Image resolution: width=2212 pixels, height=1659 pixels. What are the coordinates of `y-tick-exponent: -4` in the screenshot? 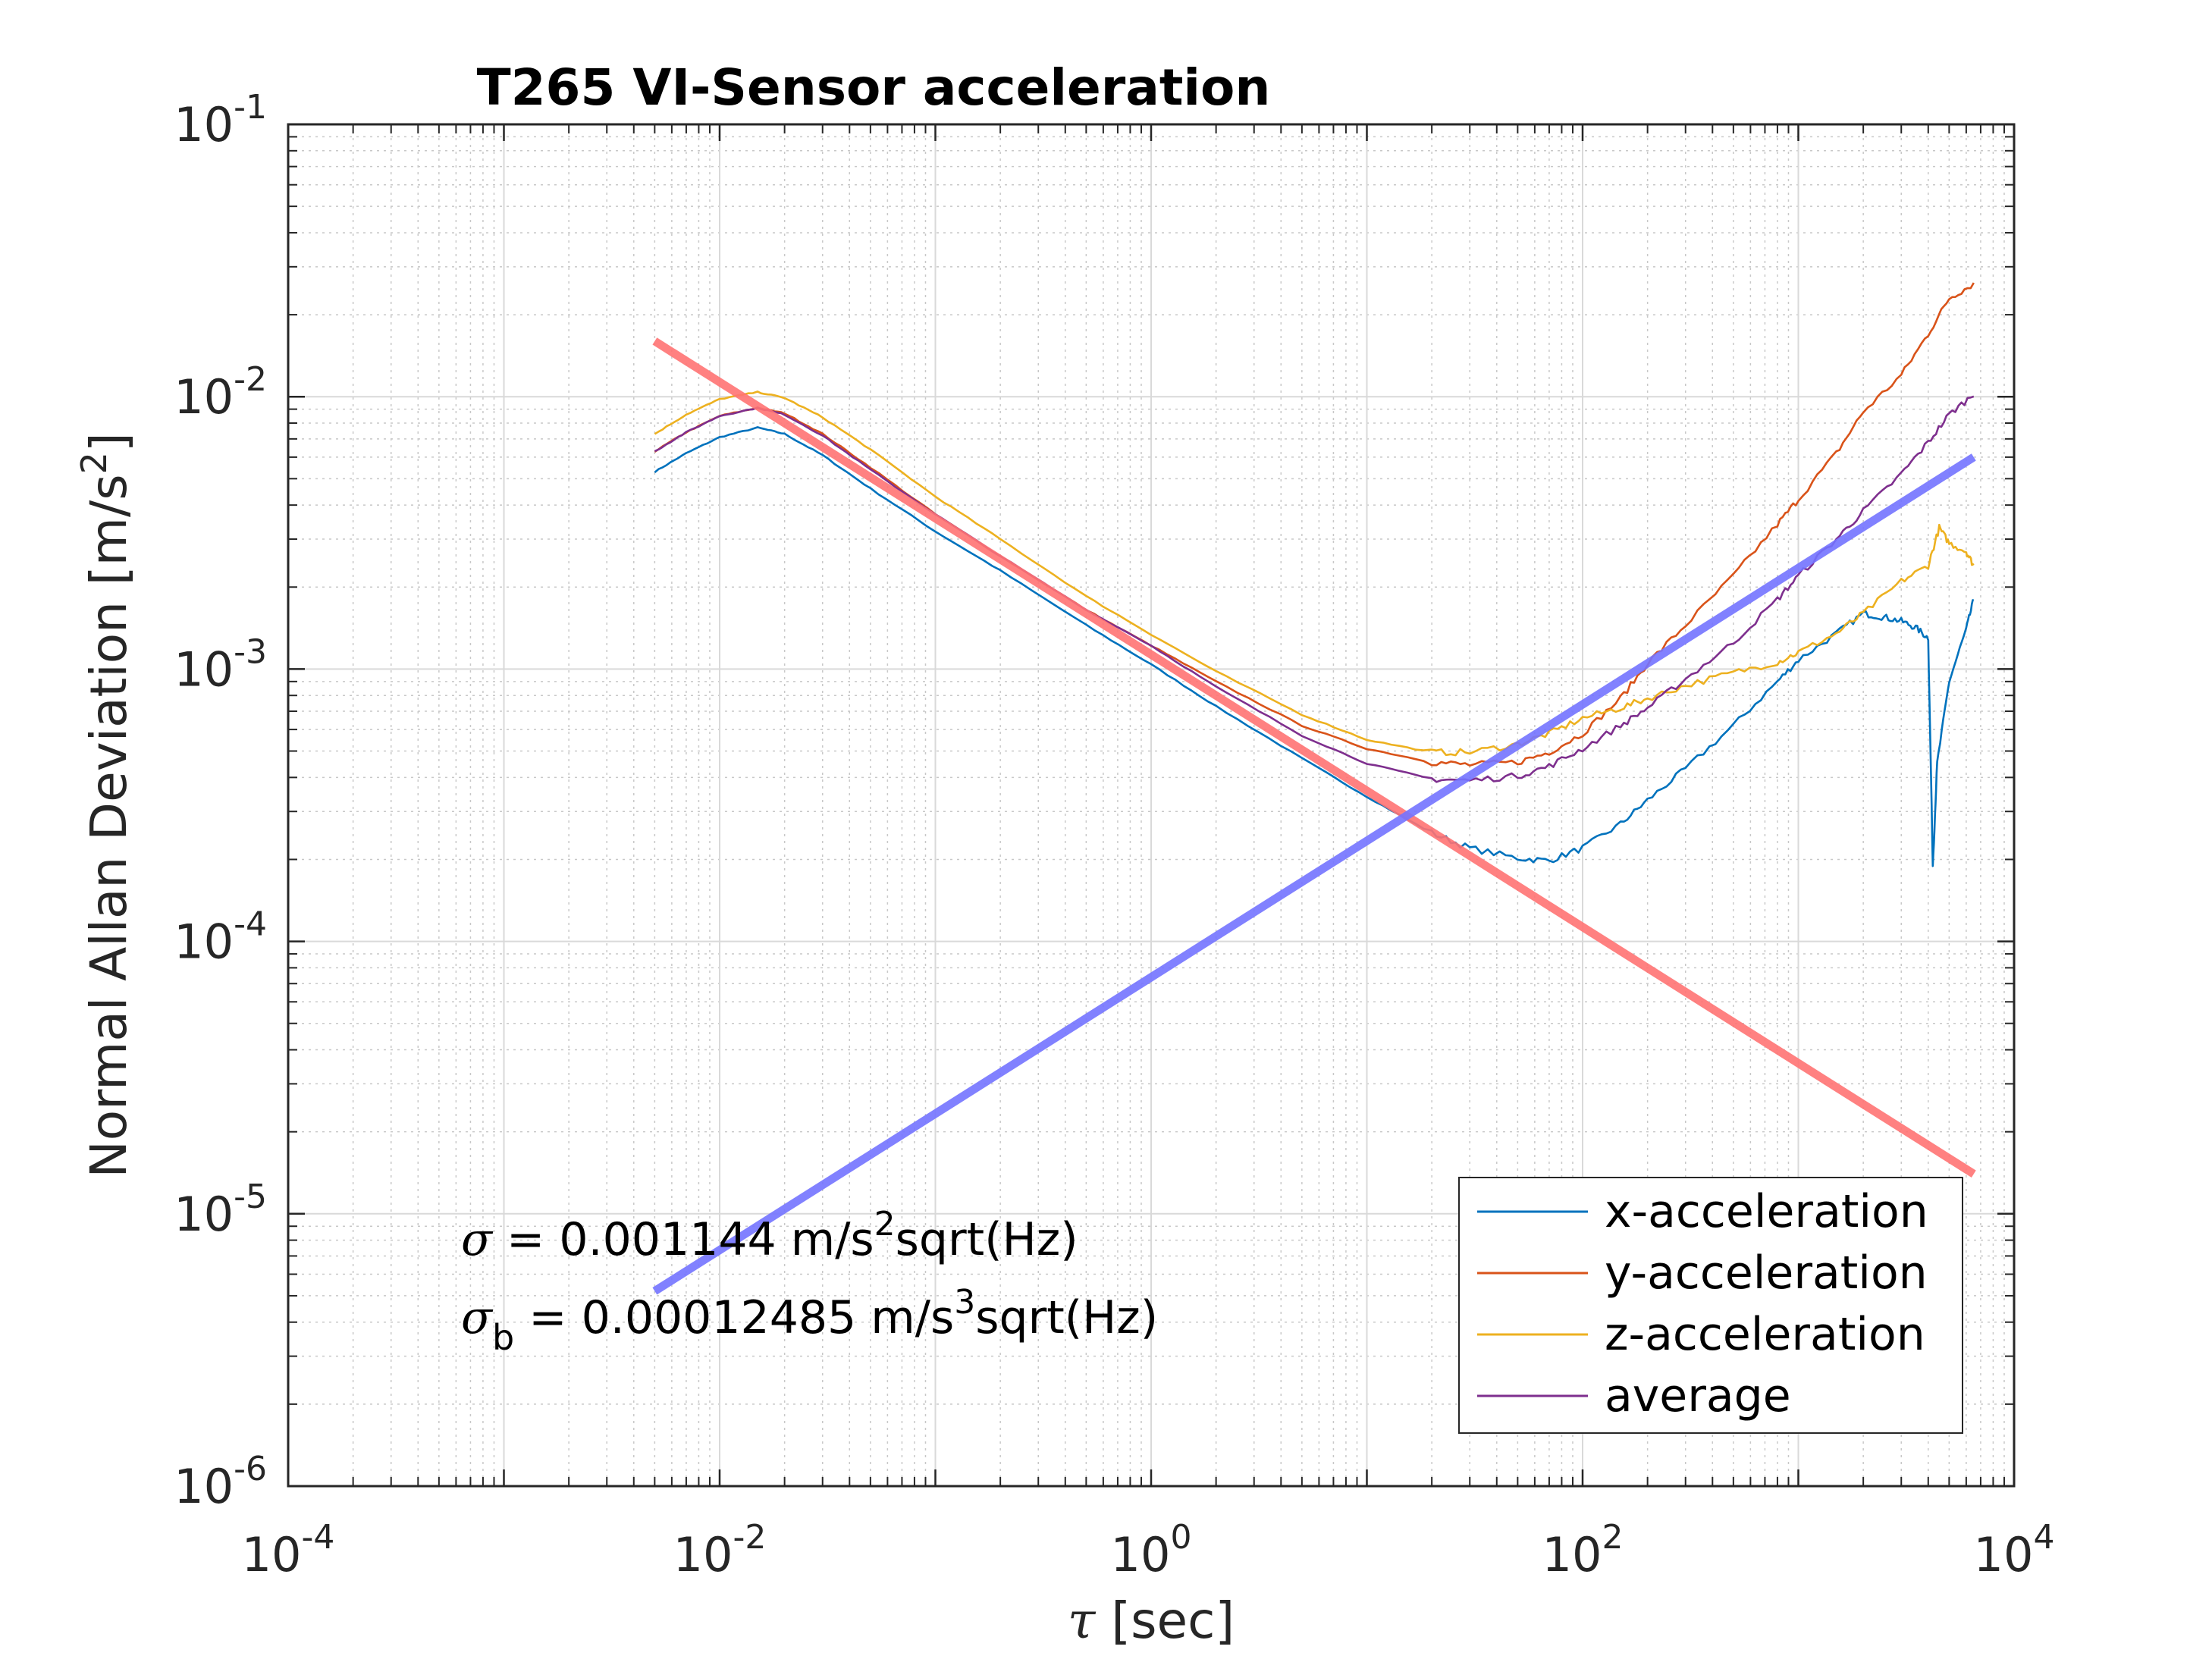 It's located at (250, 925).